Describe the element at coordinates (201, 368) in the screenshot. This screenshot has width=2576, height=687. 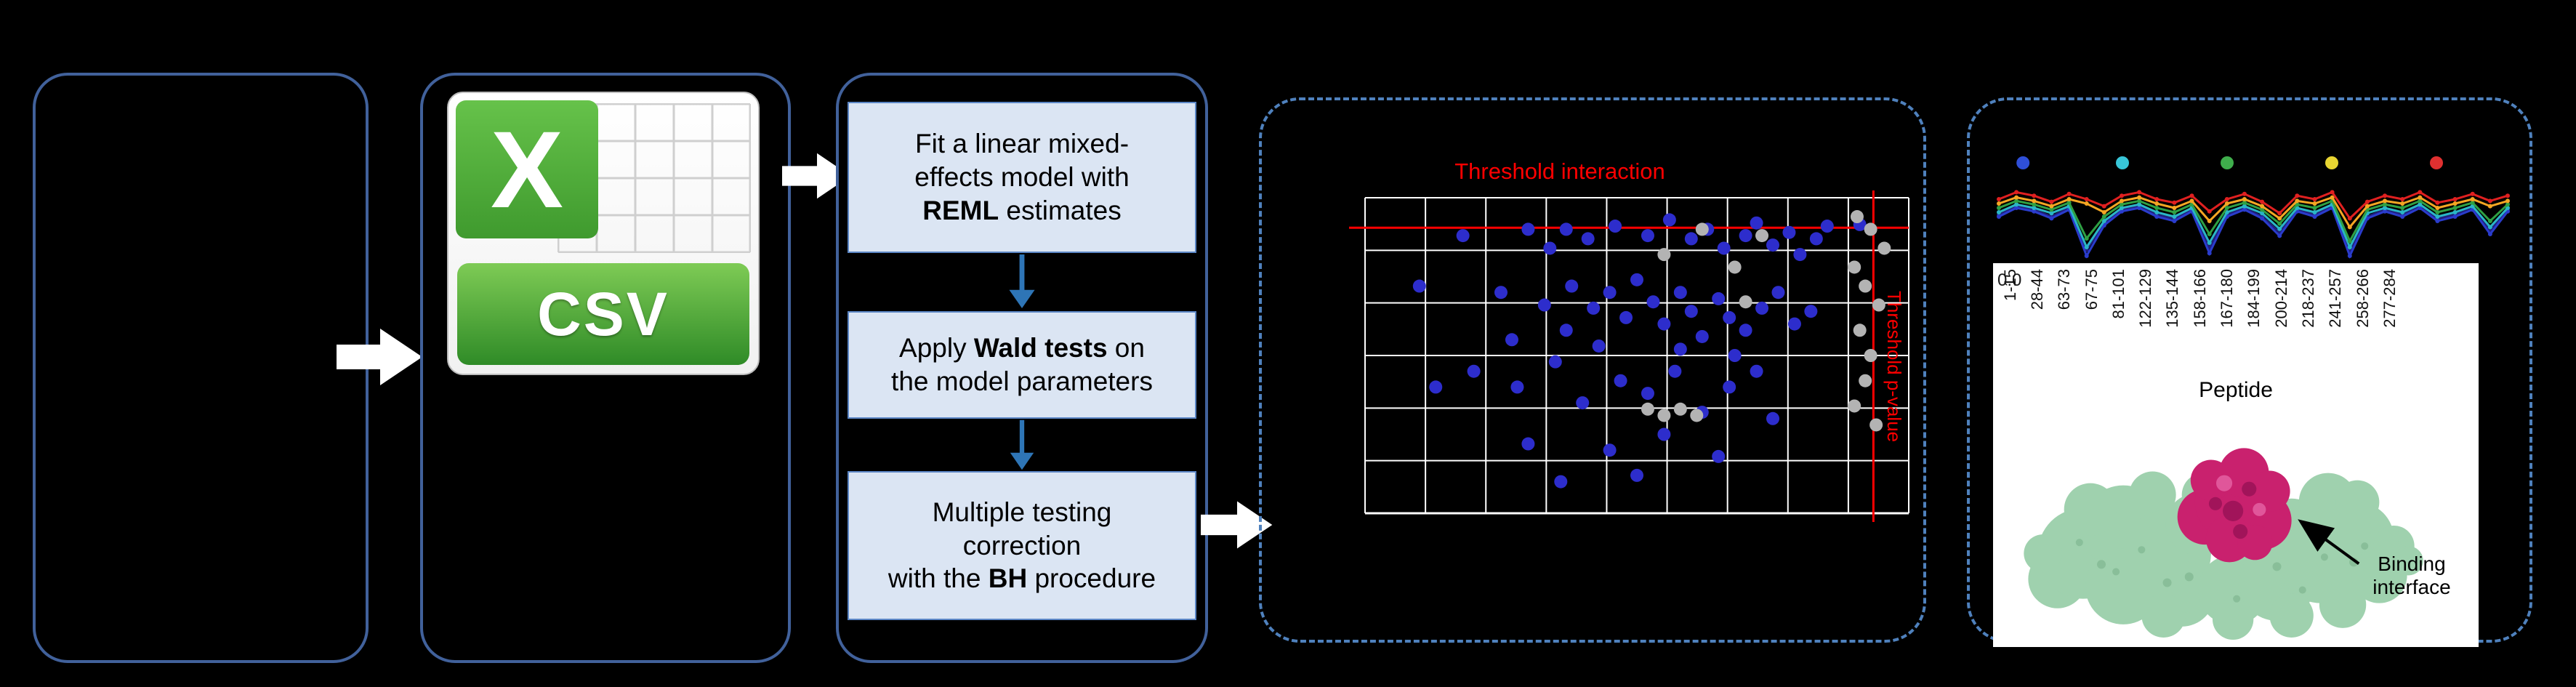
I see `panel-input` at that location.